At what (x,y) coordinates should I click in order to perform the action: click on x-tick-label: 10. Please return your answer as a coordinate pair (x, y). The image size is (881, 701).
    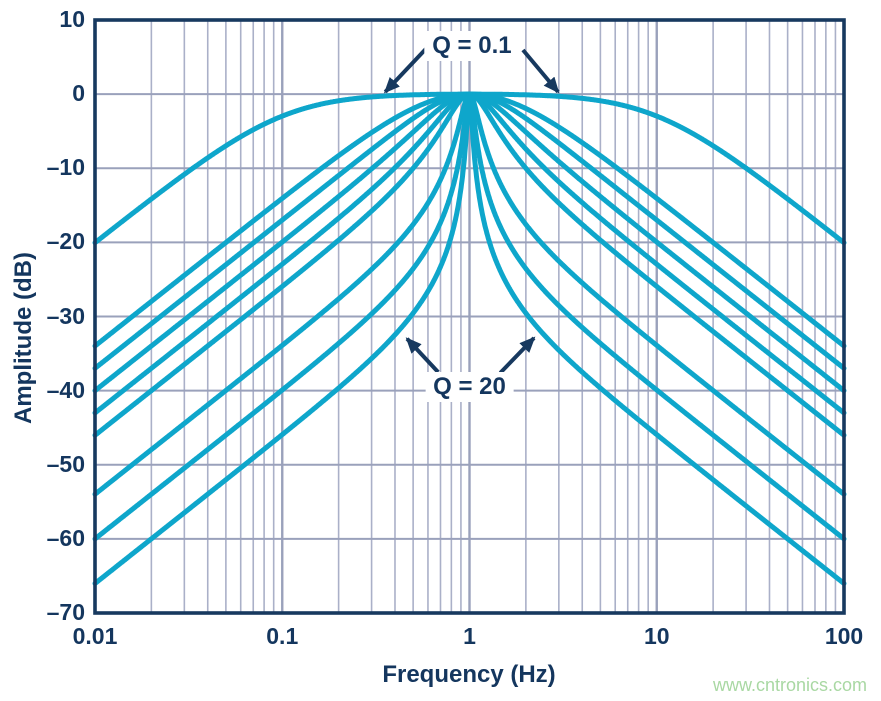
    Looking at the image, I should click on (656, 636).